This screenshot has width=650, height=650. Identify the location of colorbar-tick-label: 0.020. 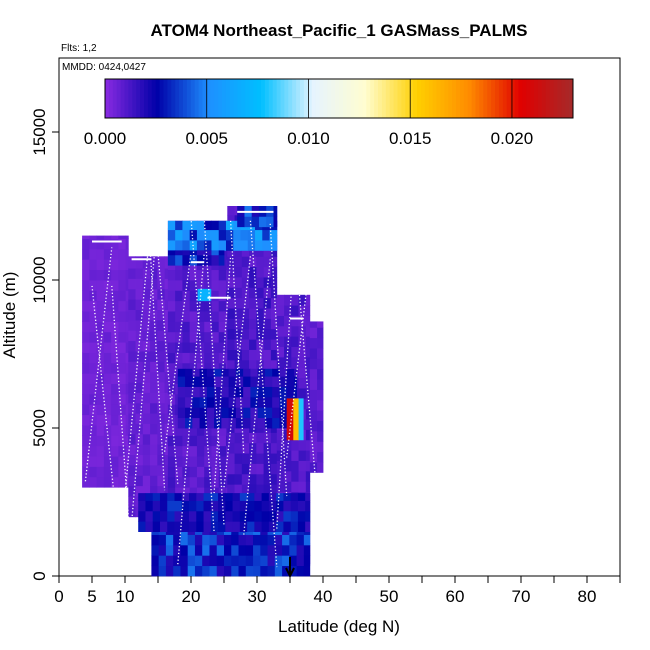
(512, 138).